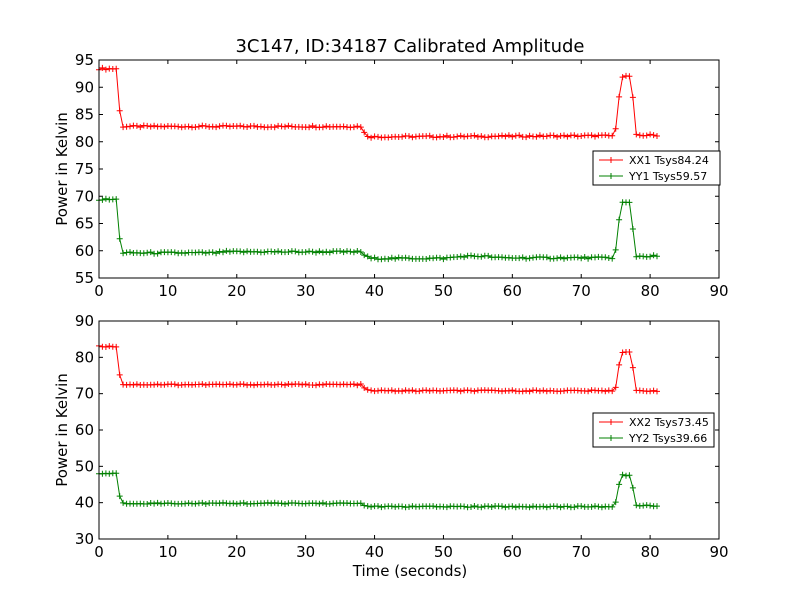 Image resolution: width=800 pixels, height=600 pixels. What do you see at coordinates (718, 552) in the screenshot?
I see `x-tick-label: 90` at bounding box center [718, 552].